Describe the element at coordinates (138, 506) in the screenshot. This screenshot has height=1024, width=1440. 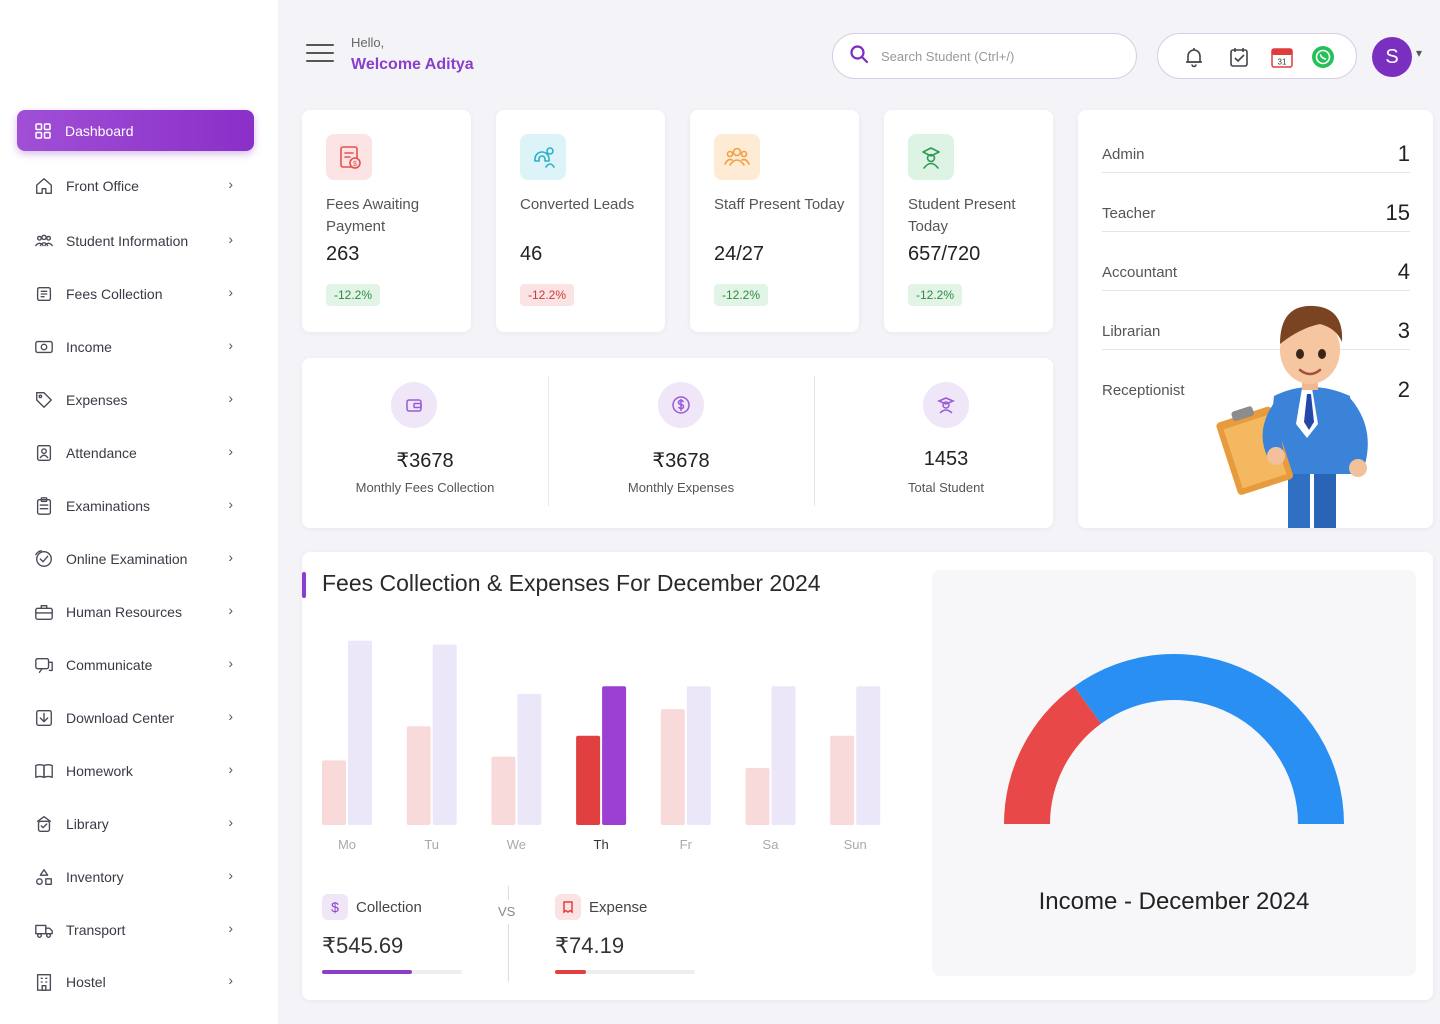
I see `sidebar-item-examinations: Examinations ›` at that location.